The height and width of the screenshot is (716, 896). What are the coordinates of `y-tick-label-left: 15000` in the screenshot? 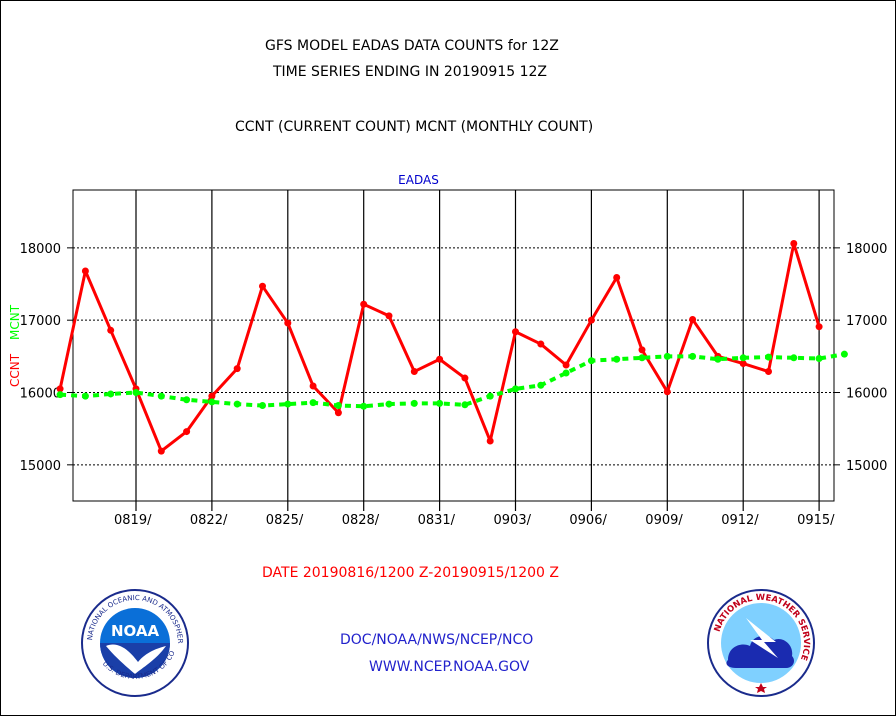 It's located at (40, 466).